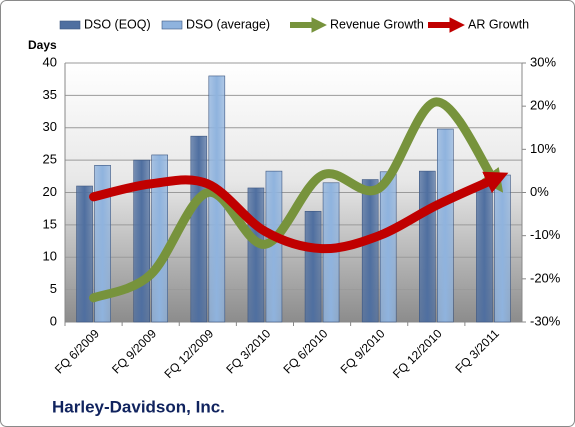 The height and width of the screenshot is (427, 575). I want to click on legend-label: DSO (EOQ), so click(117, 24).